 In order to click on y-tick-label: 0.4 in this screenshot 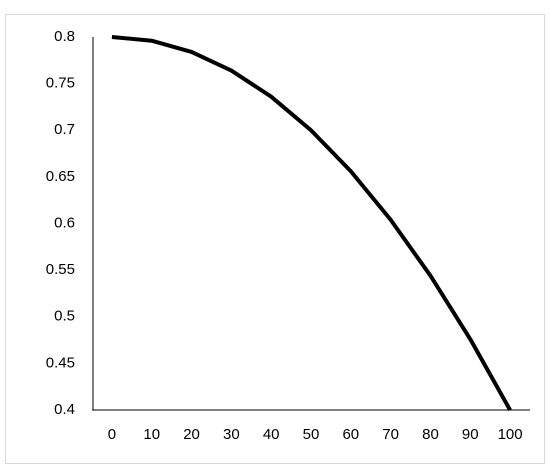, I will do `click(64, 409)`.